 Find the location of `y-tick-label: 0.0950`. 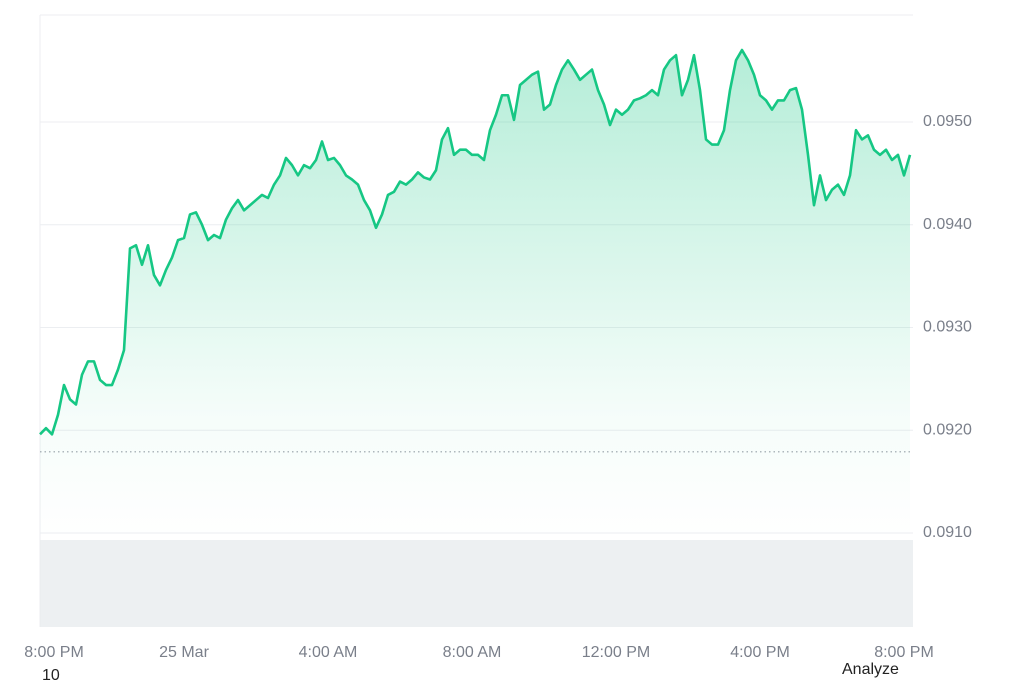

y-tick-label: 0.0950 is located at coordinates (947, 121).